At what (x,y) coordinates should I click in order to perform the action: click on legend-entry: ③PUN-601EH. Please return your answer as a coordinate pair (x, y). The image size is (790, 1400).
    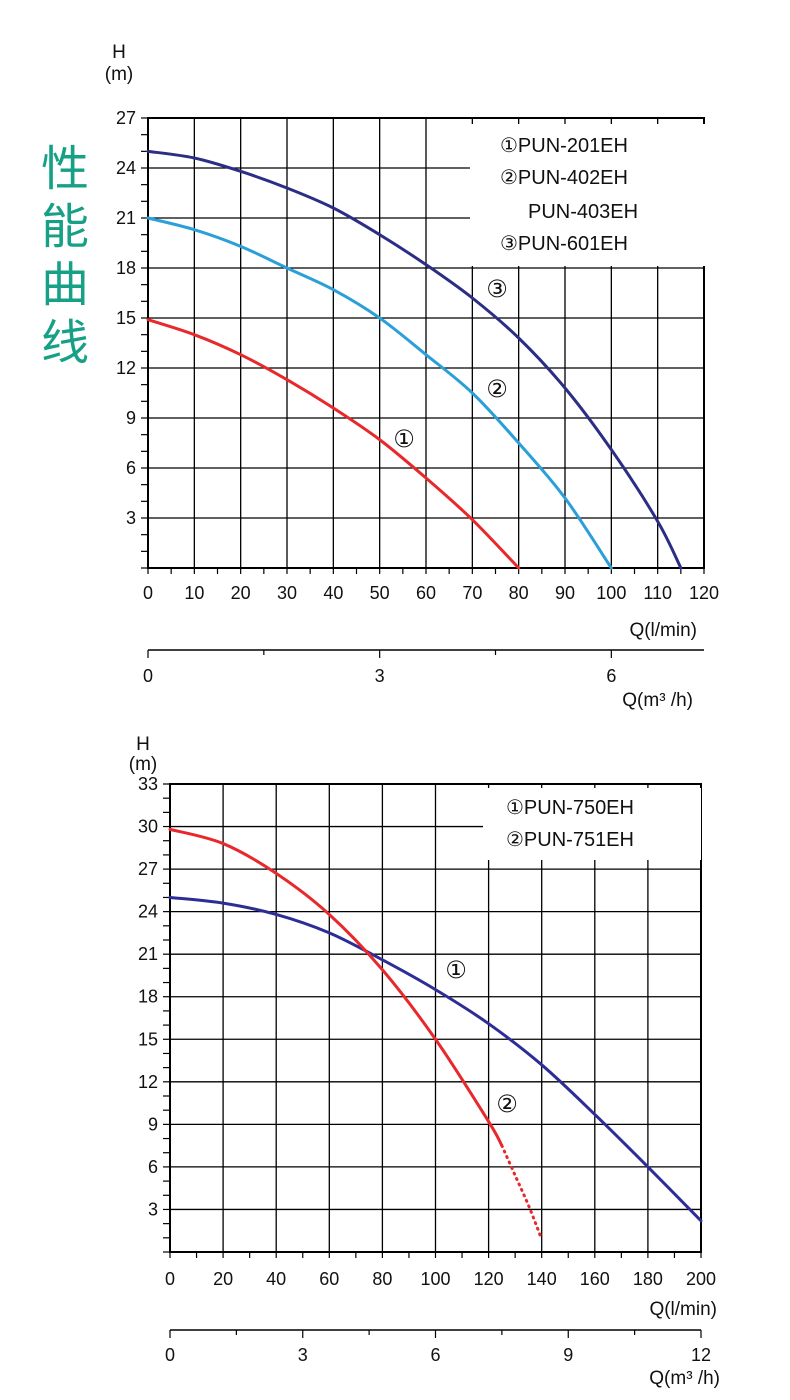
    Looking at the image, I should click on (564, 244).